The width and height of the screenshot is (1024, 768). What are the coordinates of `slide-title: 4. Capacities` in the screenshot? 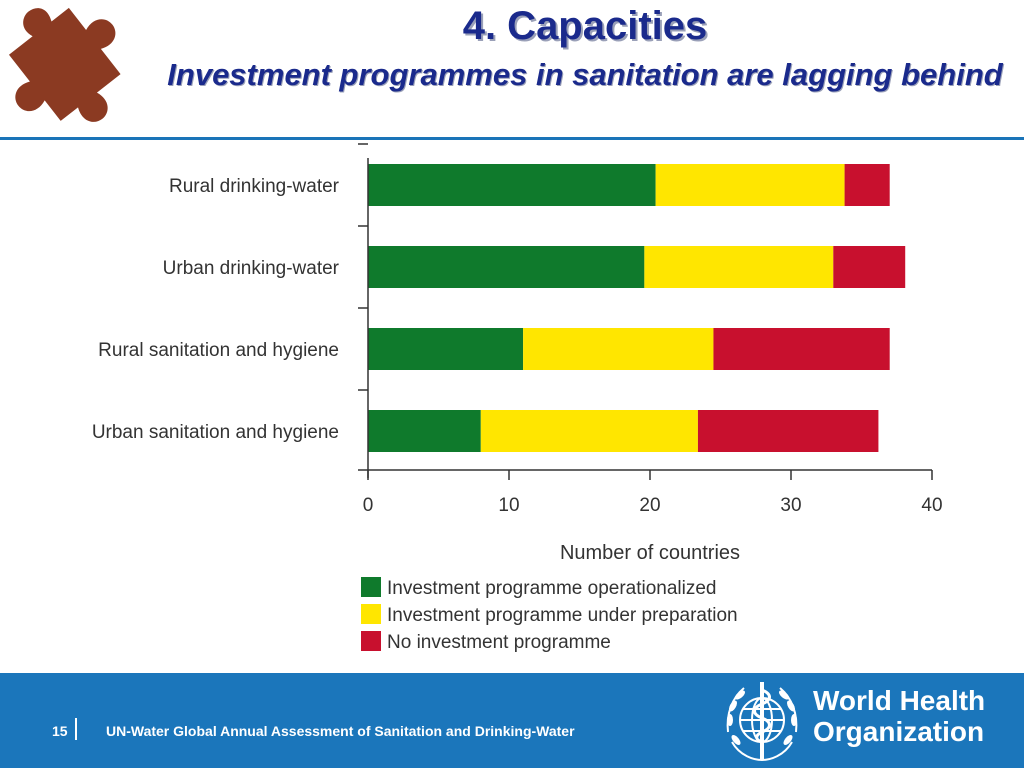 It's located at (585, 26).